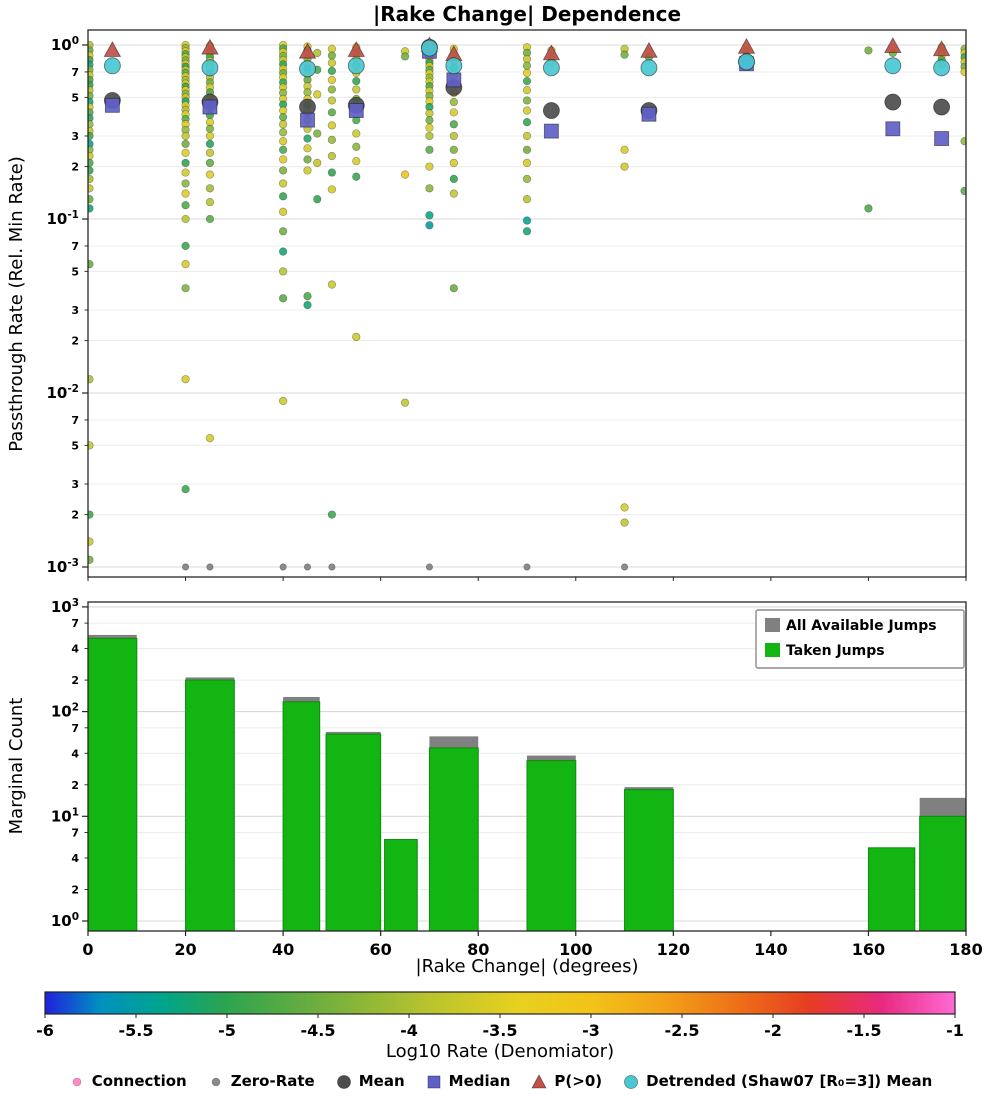  I want to click on legend-item-connection: Connection, so click(127, 1081).